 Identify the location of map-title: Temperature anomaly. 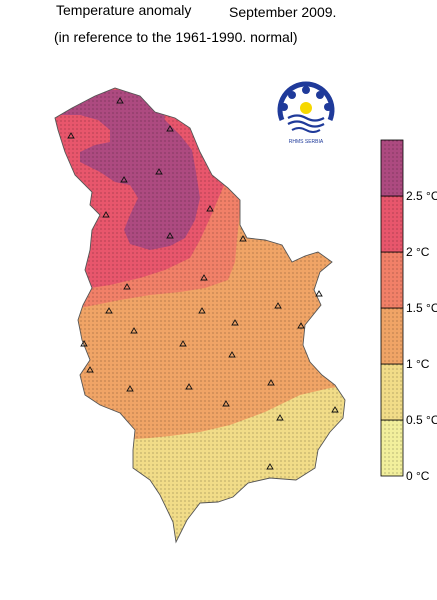
(124, 10).